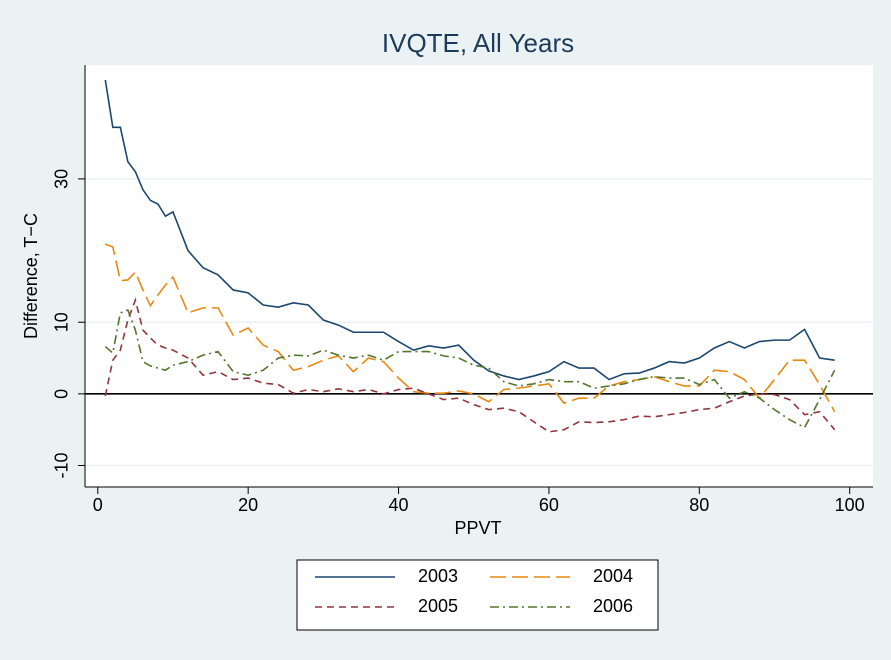  I want to click on x-axis-label: PPVT, so click(477, 528).